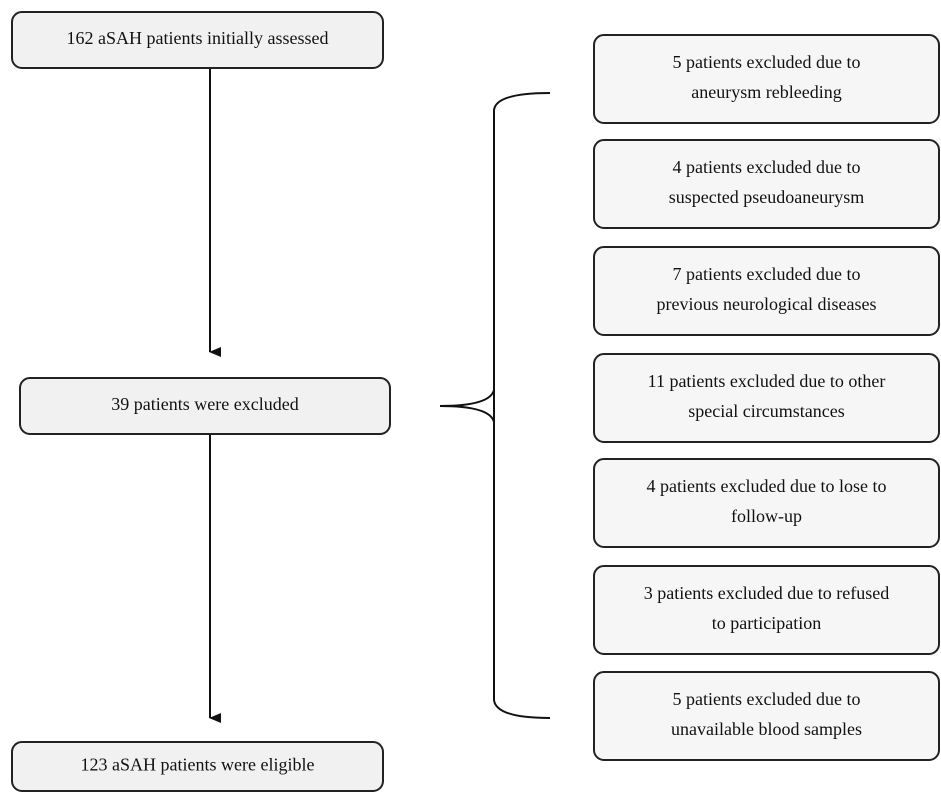  What do you see at coordinates (767, 304) in the screenshot?
I see `box-text: previous neurological diseases` at bounding box center [767, 304].